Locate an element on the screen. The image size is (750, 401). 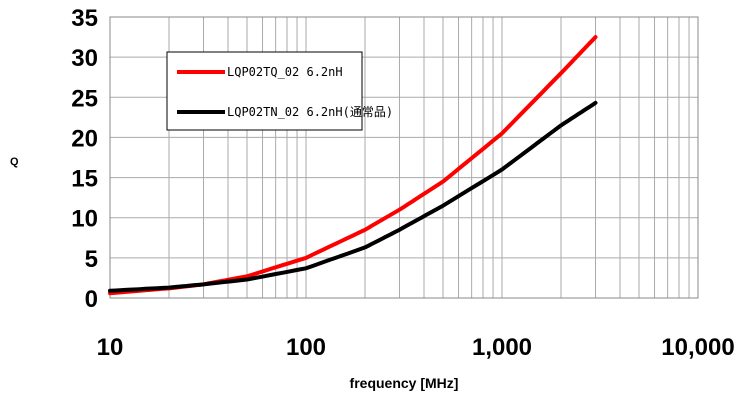
y-tick-label: 20 is located at coordinates (84, 138).